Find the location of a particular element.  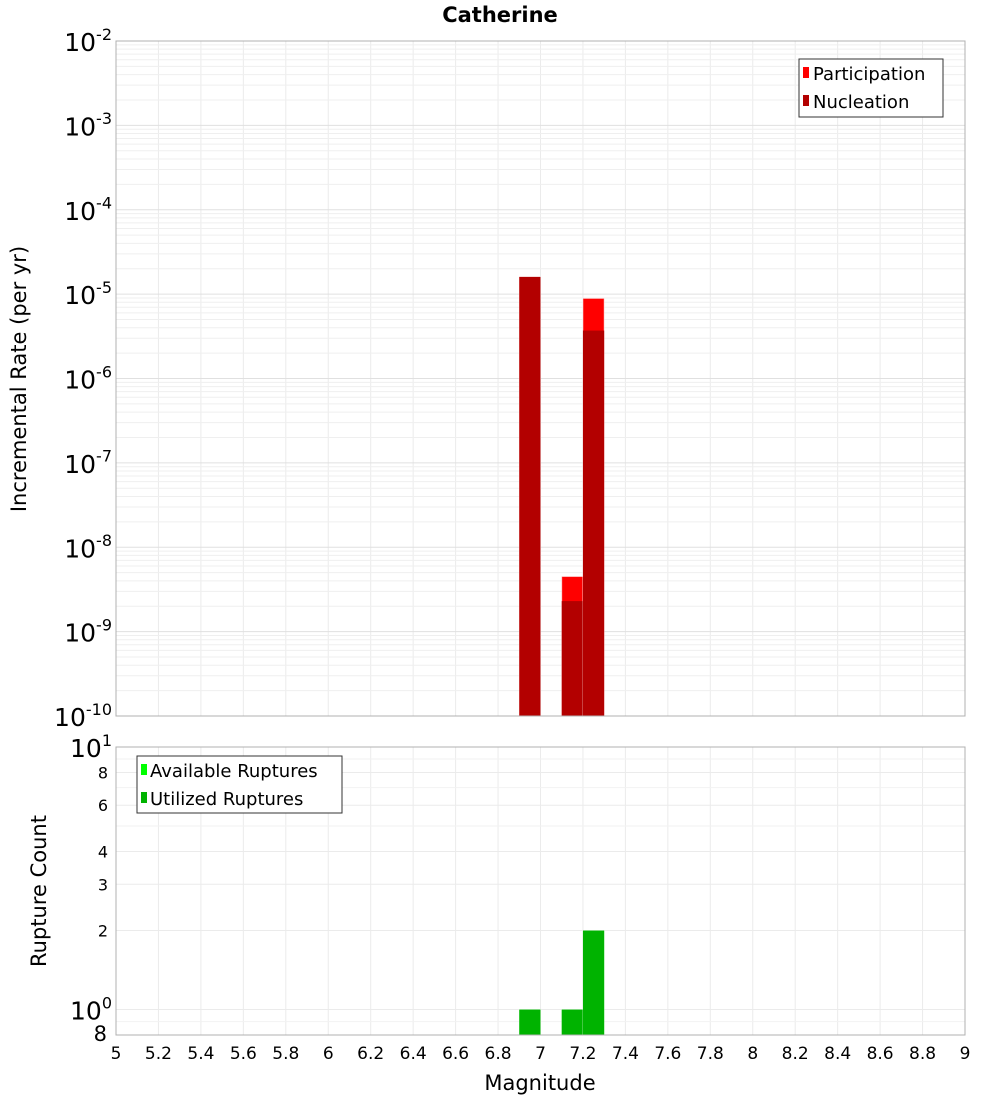

x-tick-label: 5.6 is located at coordinates (243, 1054).